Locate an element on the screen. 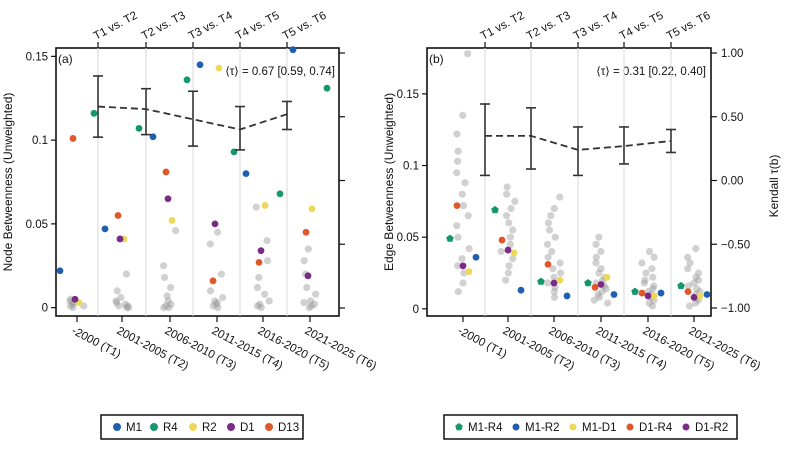 The height and width of the screenshot is (462, 785). legend-a-label-d1: D1 is located at coordinates (247, 428).